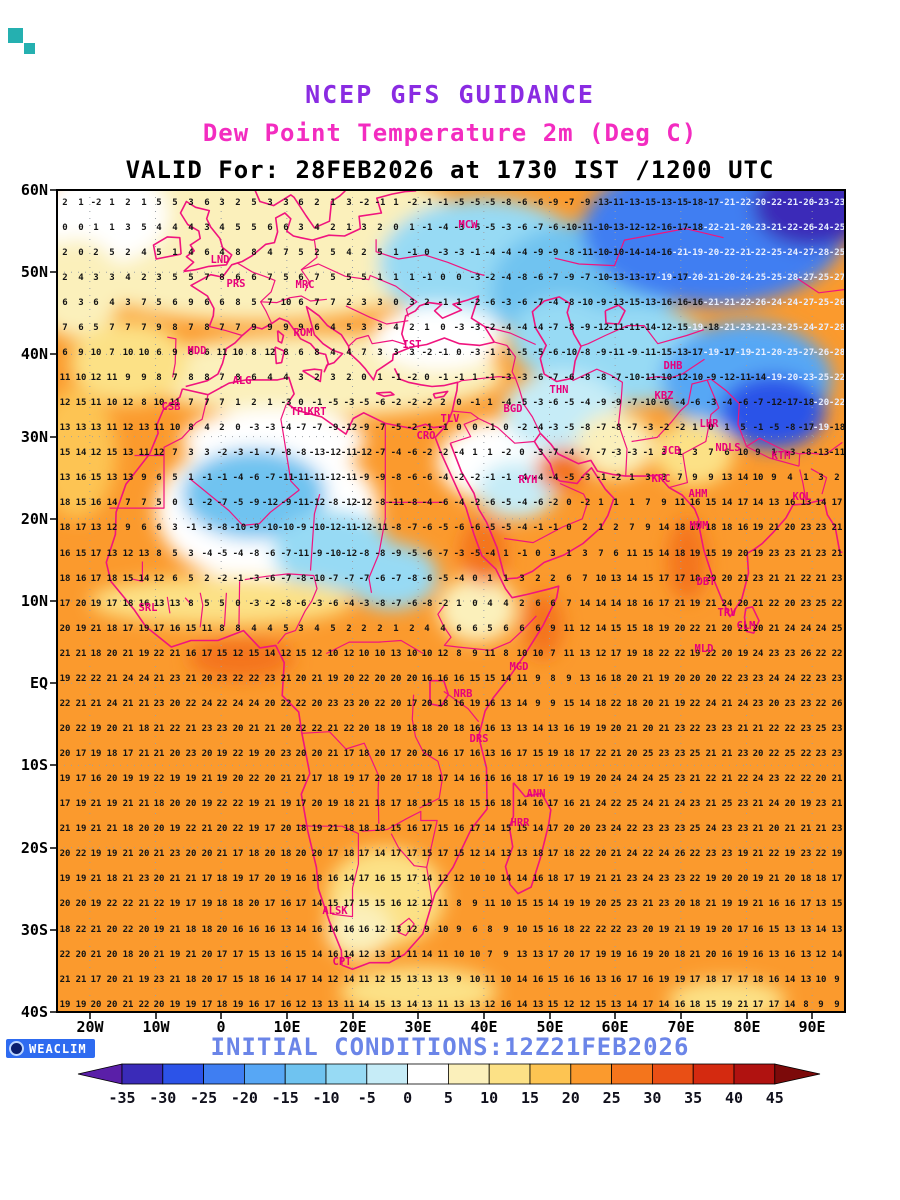 This screenshot has width=900, height=1200. Describe the element at coordinates (553, 403) in the screenshot. I see `svg-text: -6` at that location.